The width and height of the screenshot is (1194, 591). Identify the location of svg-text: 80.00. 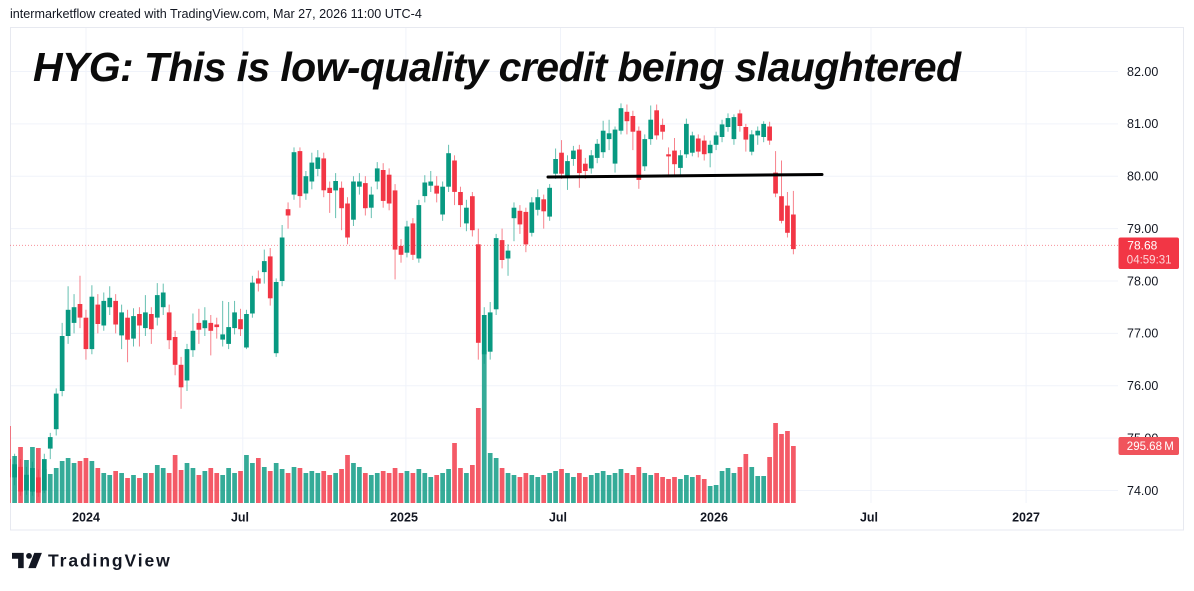
(1142, 177).